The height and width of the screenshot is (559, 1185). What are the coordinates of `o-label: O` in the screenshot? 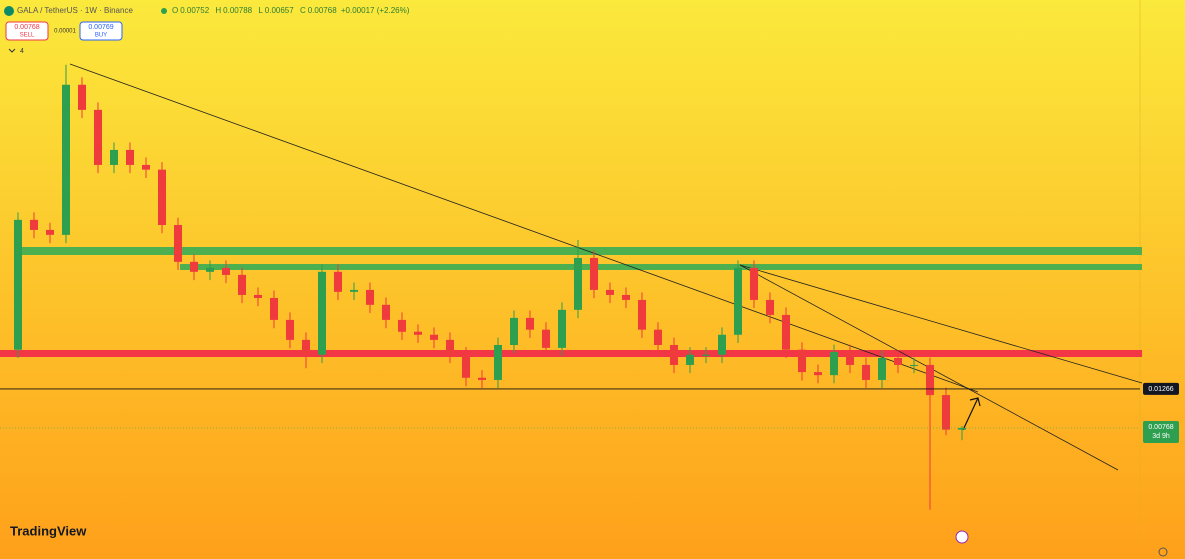 It's located at (175, 10).